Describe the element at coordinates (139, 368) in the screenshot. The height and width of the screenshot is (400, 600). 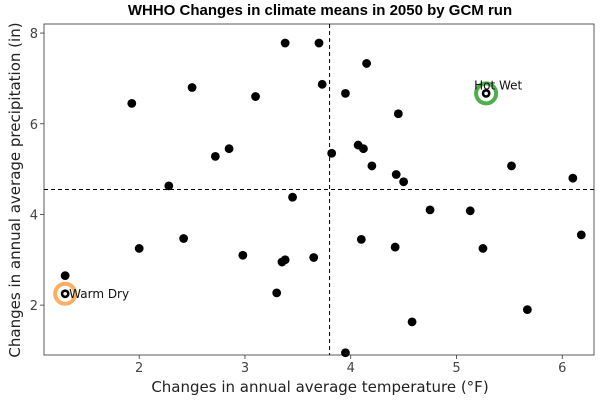
I see `x-tick-label: 2` at that location.